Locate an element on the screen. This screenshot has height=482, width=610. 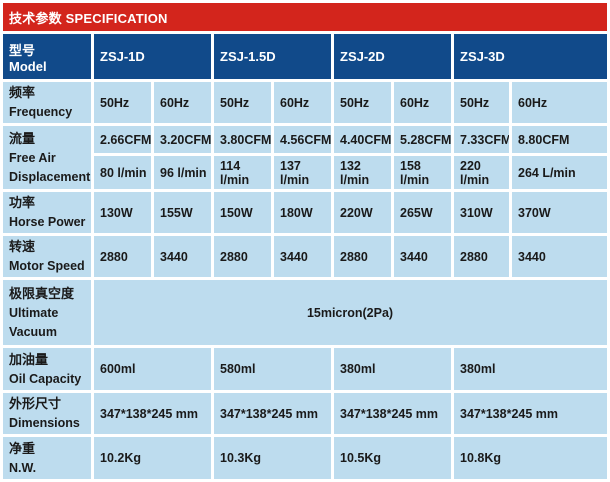
dimensions-label-en: Dimensions is located at coordinates (44, 423).